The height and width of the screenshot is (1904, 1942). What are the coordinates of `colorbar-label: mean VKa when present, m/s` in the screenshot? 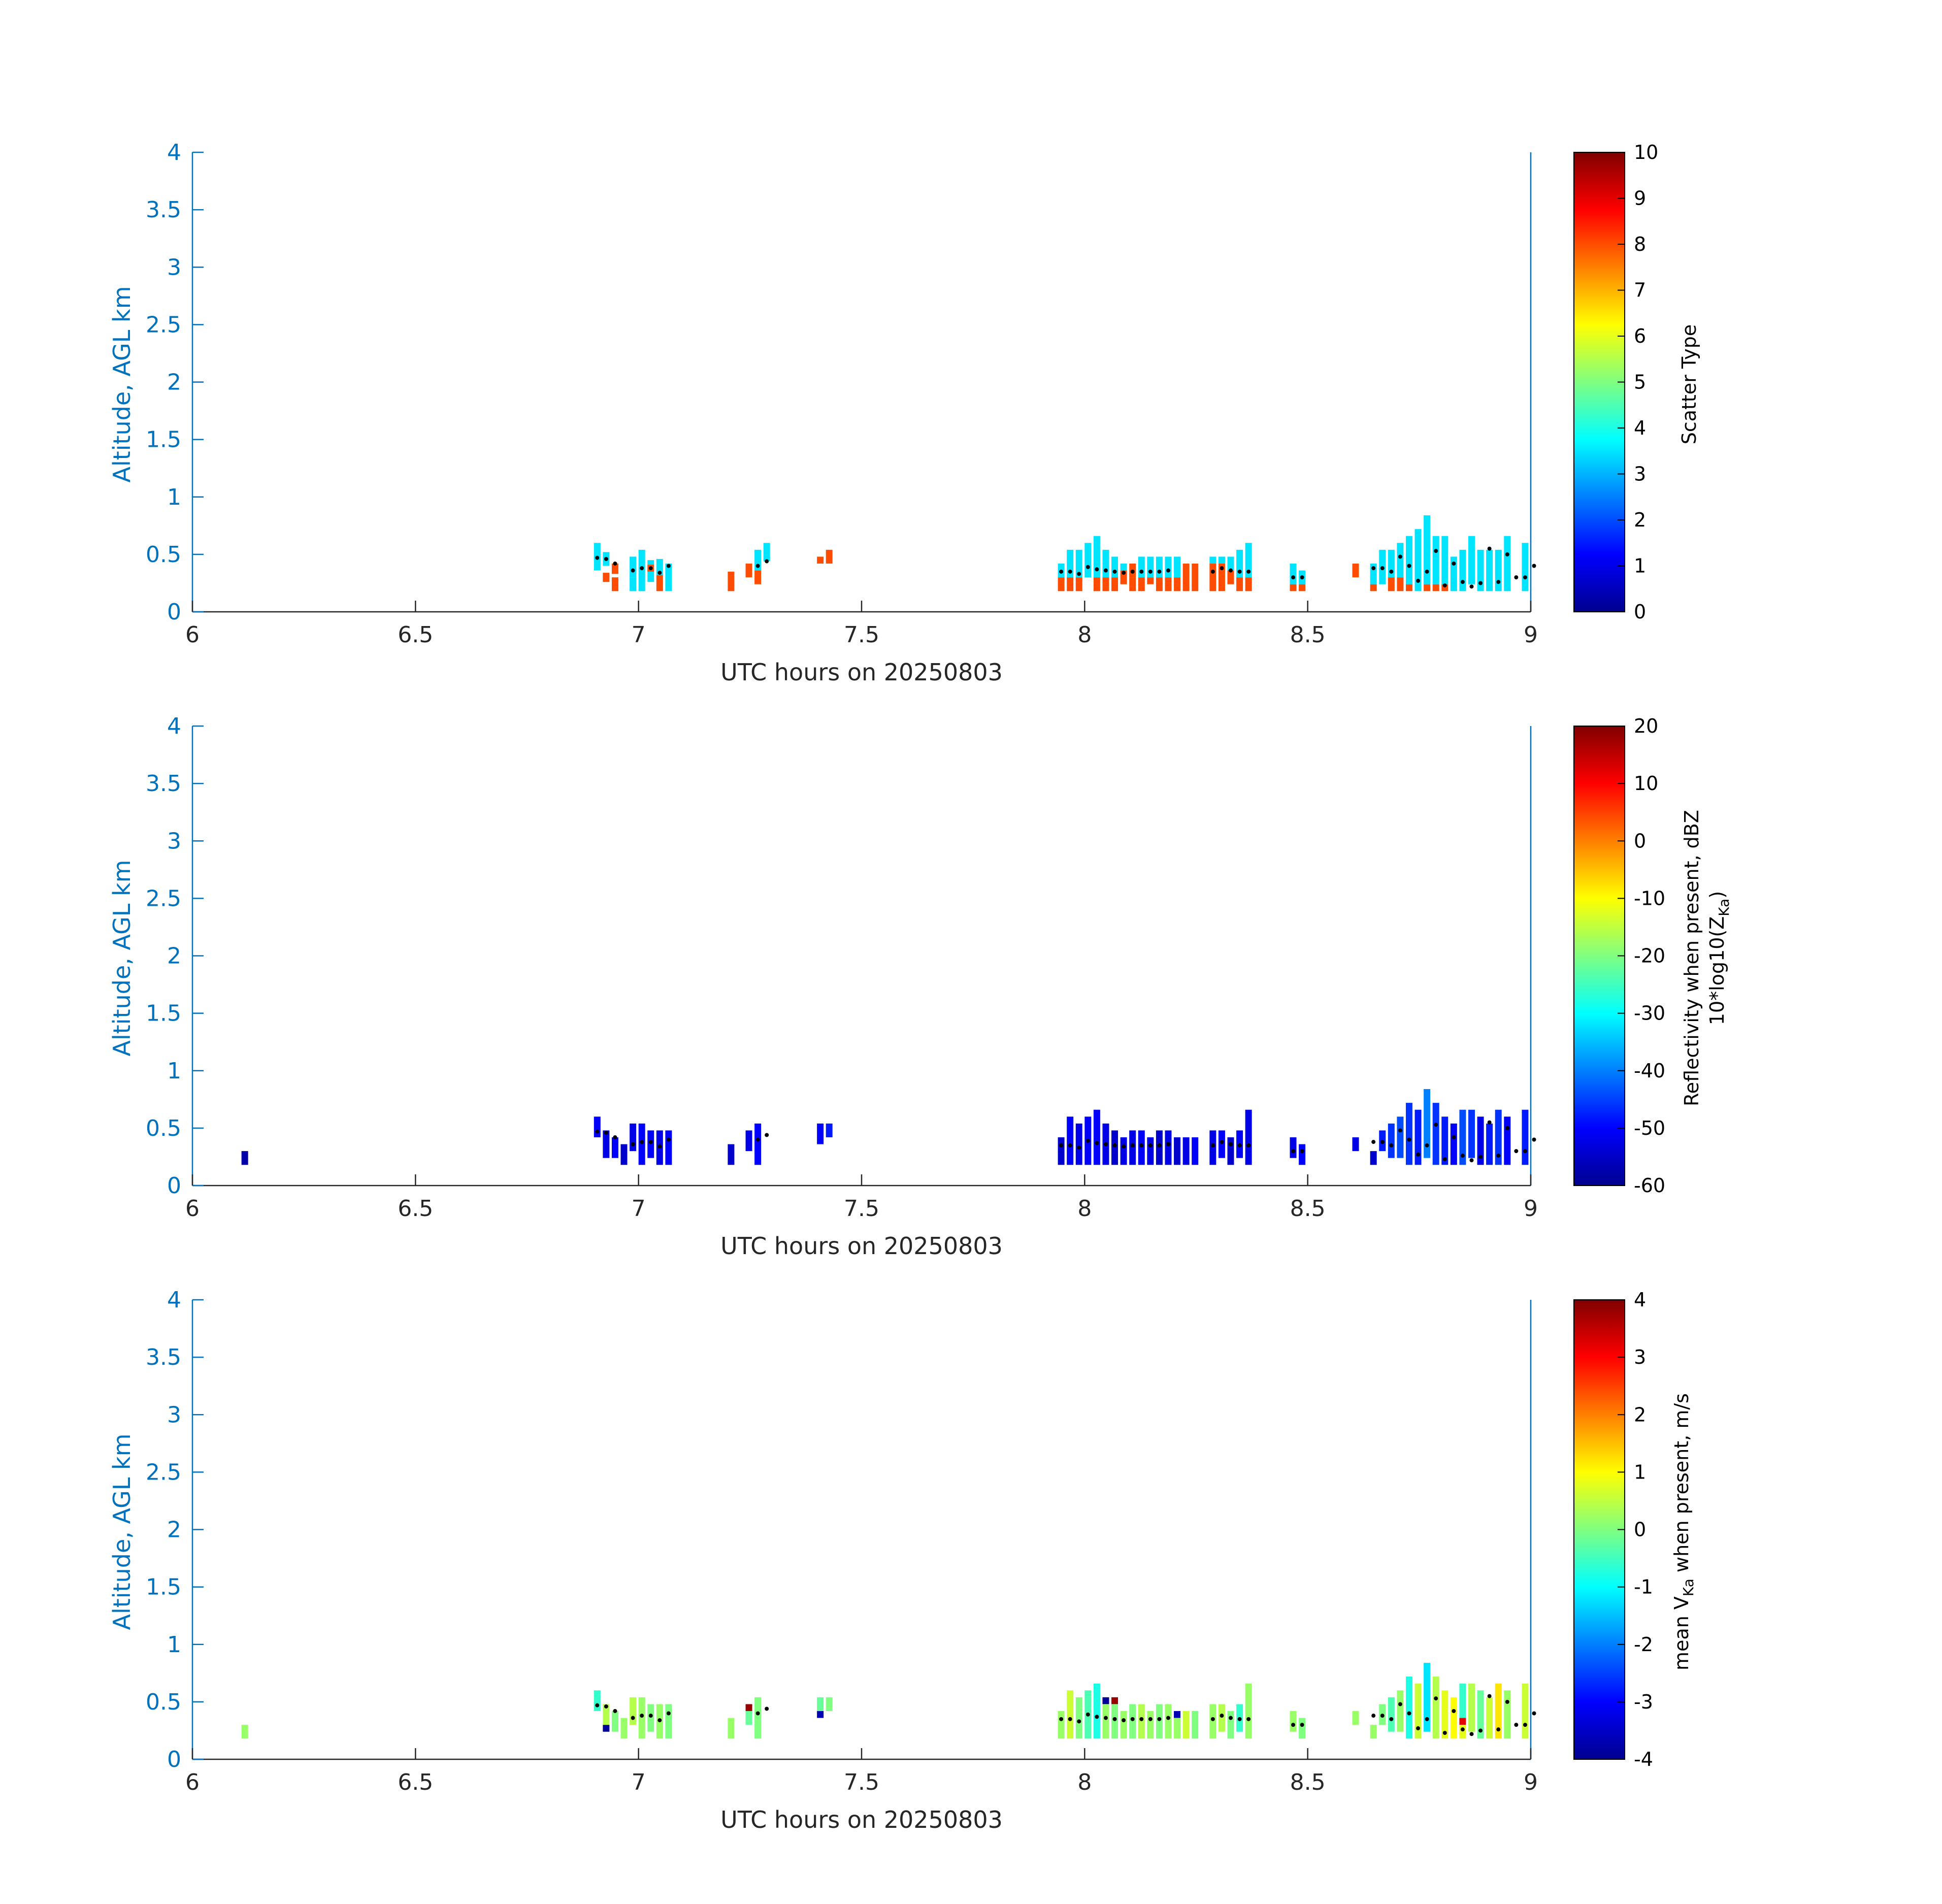 It's located at (1683, 1532).